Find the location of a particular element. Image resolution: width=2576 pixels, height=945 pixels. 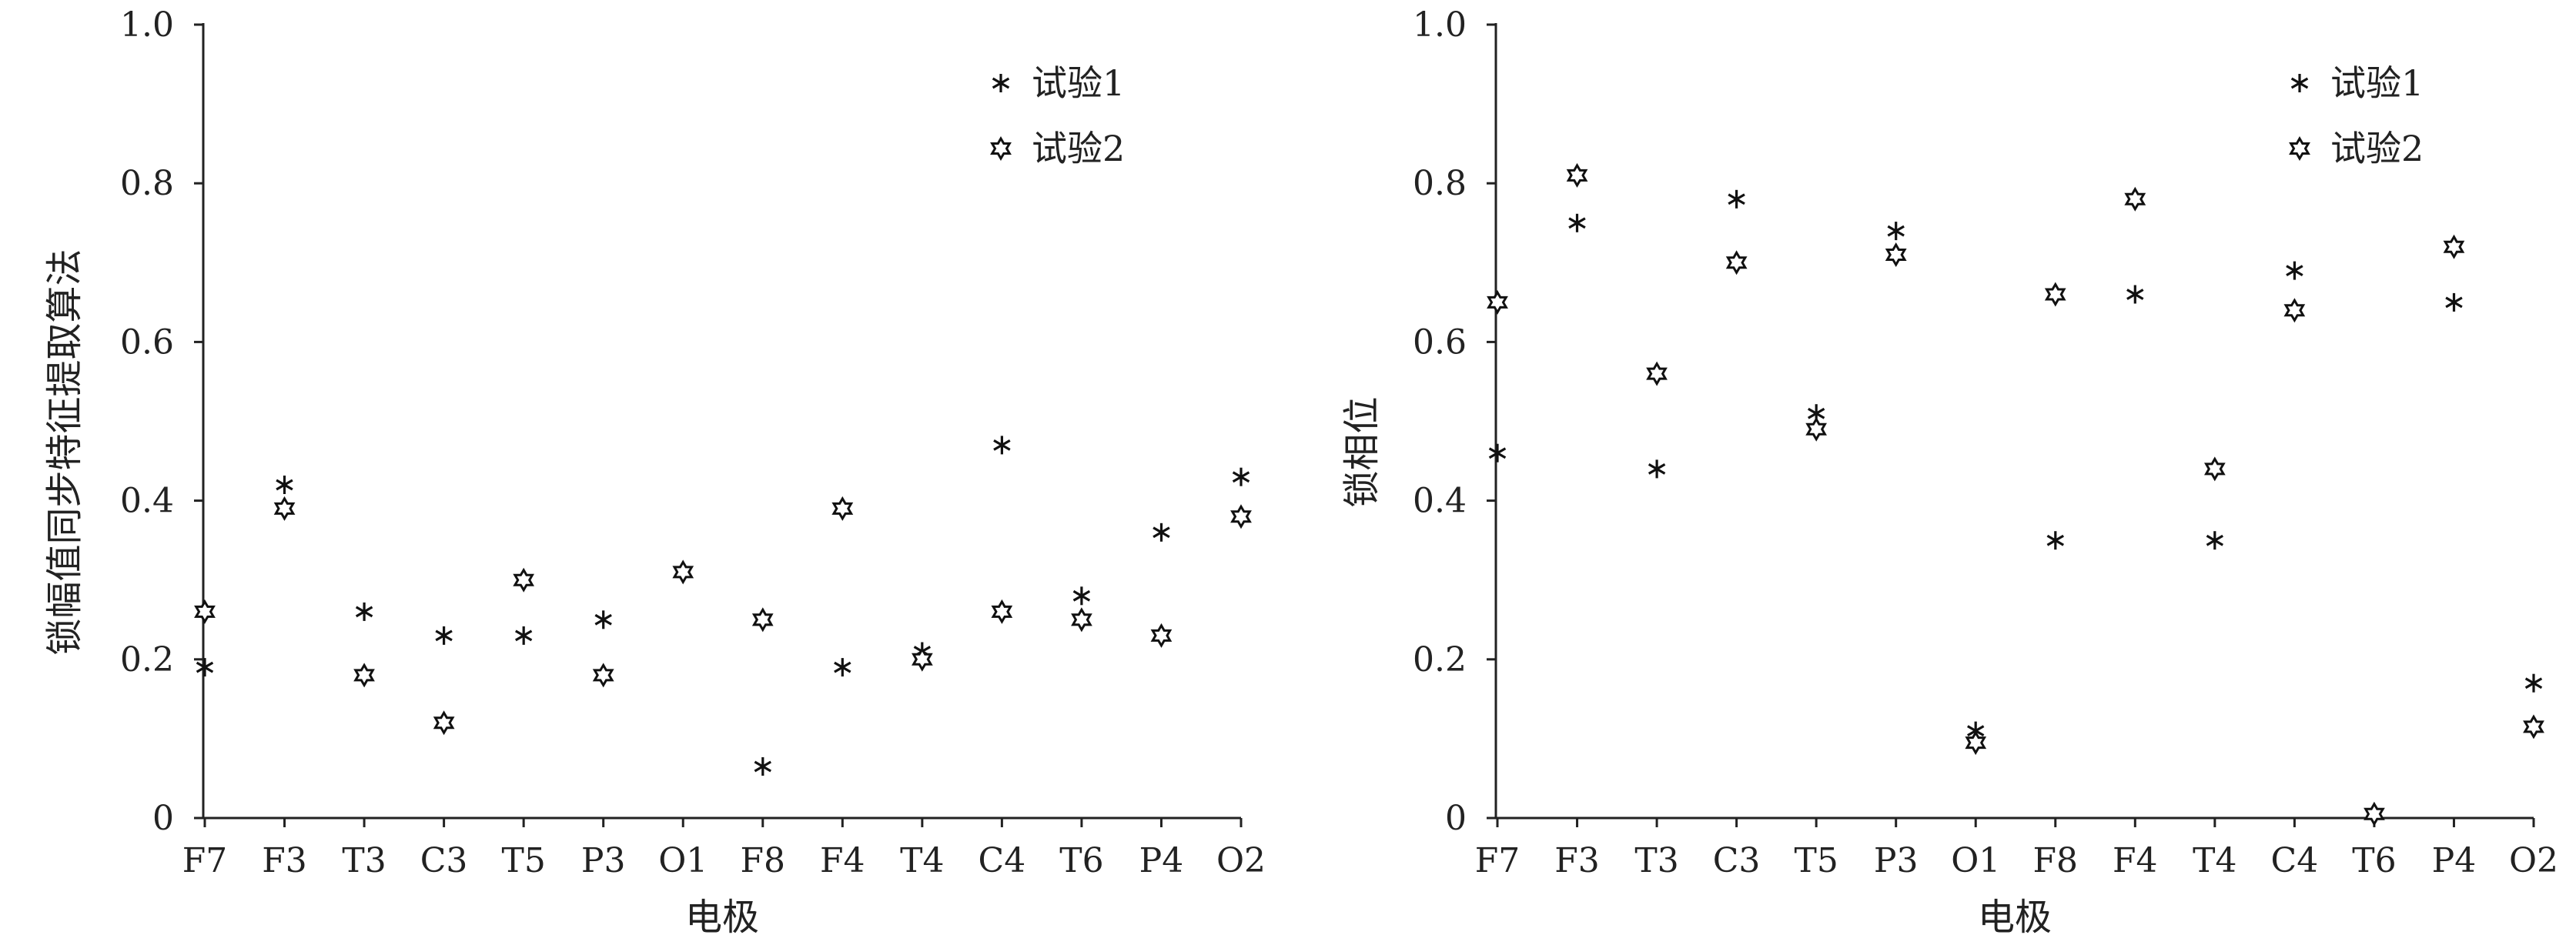

right-x-tick-label: T4 is located at coordinates (2215, 860).